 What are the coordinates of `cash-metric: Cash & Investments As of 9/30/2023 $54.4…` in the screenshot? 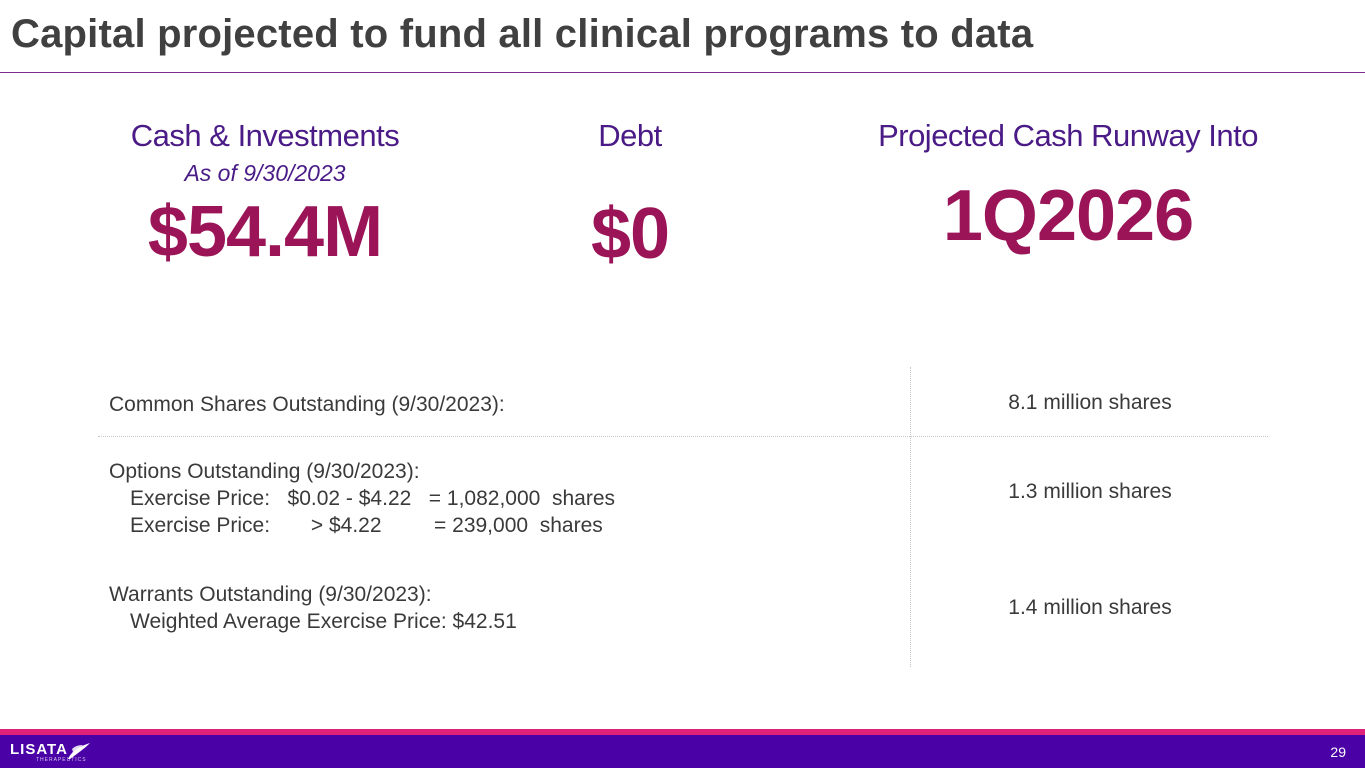 It's located at (265, 195).